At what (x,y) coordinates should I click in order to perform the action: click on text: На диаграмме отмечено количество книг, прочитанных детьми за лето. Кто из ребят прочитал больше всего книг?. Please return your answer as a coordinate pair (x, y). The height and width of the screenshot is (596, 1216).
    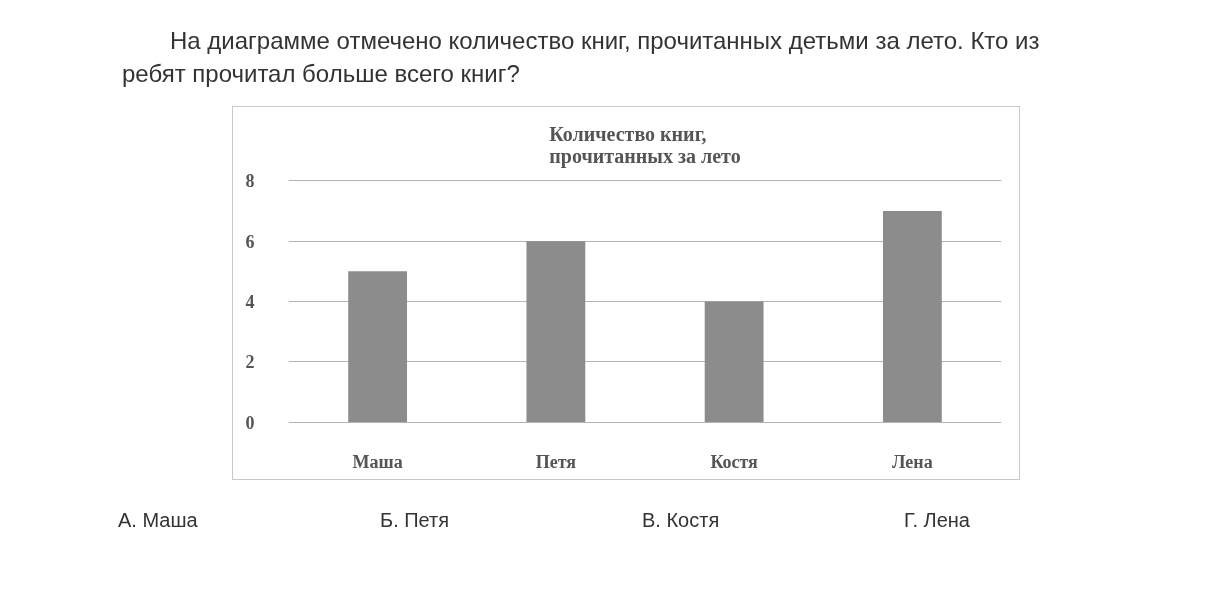
    Looking at the image, I should click on (581, 57).